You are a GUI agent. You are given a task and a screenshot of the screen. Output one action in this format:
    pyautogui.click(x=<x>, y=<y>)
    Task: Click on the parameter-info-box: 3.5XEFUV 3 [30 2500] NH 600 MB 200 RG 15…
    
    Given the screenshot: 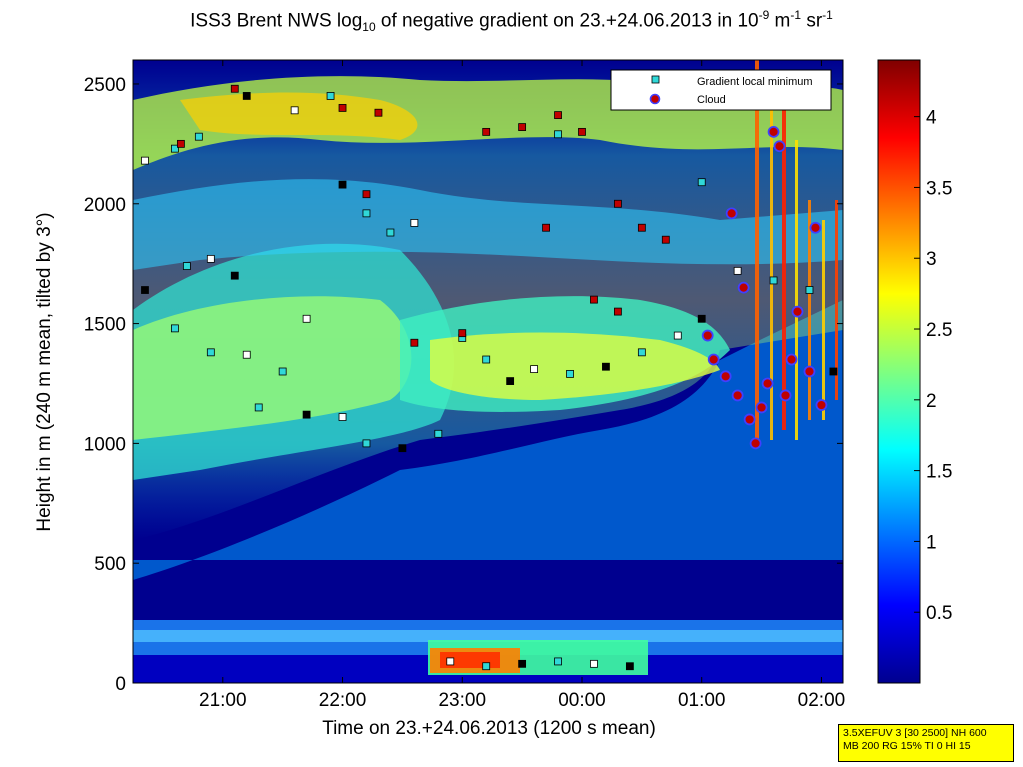 What is the action you would take?
    pyautogui.click(x=926, y=743)
    